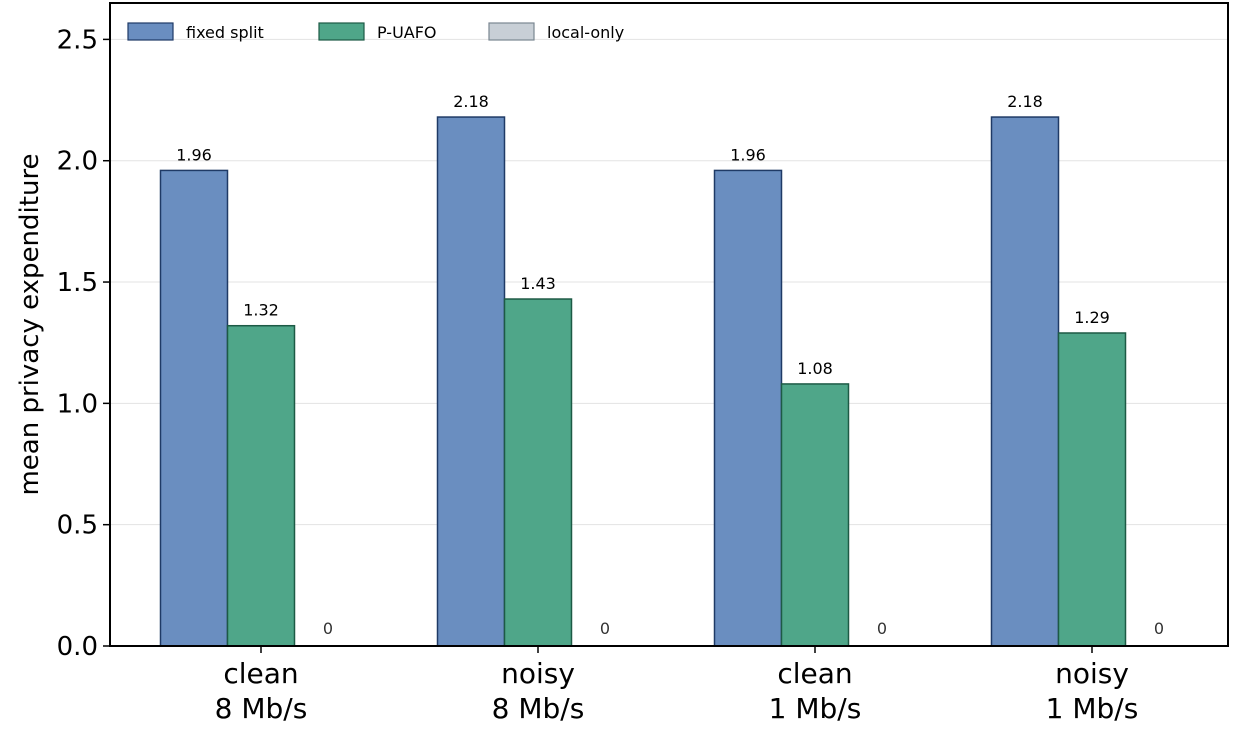 Image resolution: width=1250 pixels, height=731 pixels. What do you see at coordinates (77, 40) in the screenshot?
I see `y-tick-label: 2.5` at bounding box center [77, 40].